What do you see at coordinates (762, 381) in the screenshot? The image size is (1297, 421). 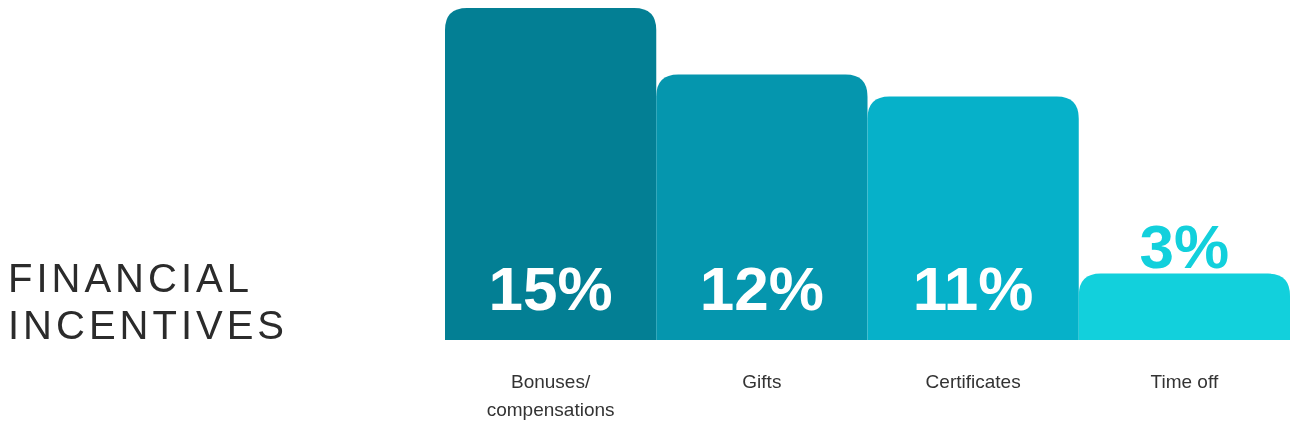 I see `x-tick-label: Gifts` at bounding box center [762, 381].